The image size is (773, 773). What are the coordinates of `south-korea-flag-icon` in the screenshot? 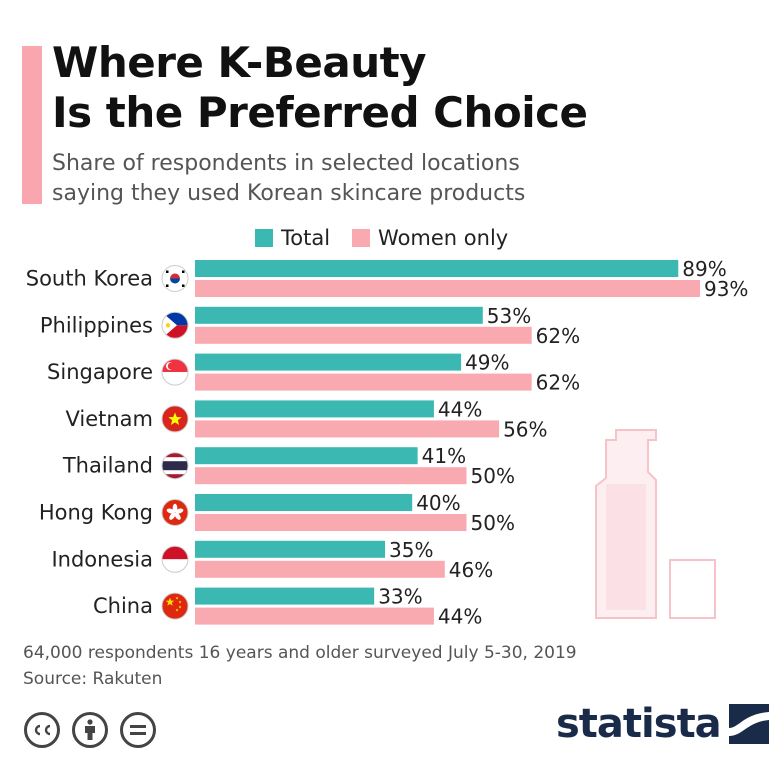 It's located at (175, 278).